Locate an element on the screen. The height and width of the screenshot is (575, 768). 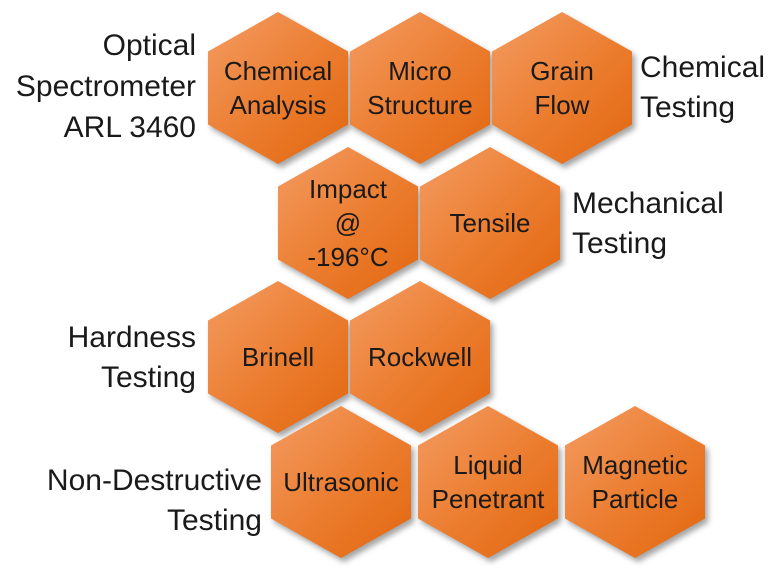
hexagon-chemical-analysis-label: Chemical Analysis is located at coordinates (278, 88).